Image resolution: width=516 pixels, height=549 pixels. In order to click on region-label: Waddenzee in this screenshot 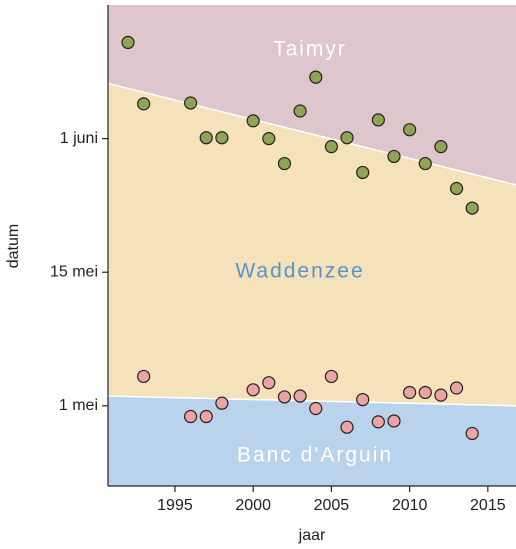, I will do `click(299, 271)`.